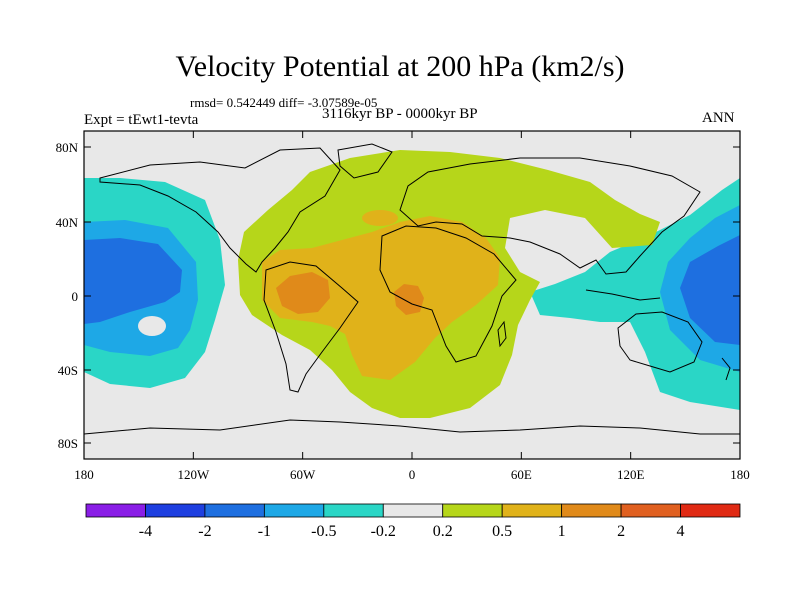 The width and height of the screenshot is (800, 600). What do you see at coordinates (400, 66) in the screenshot?
I see `map-title: Velocity Potential at 200 hPa (km2/s)` at bounding box center [400, 66].